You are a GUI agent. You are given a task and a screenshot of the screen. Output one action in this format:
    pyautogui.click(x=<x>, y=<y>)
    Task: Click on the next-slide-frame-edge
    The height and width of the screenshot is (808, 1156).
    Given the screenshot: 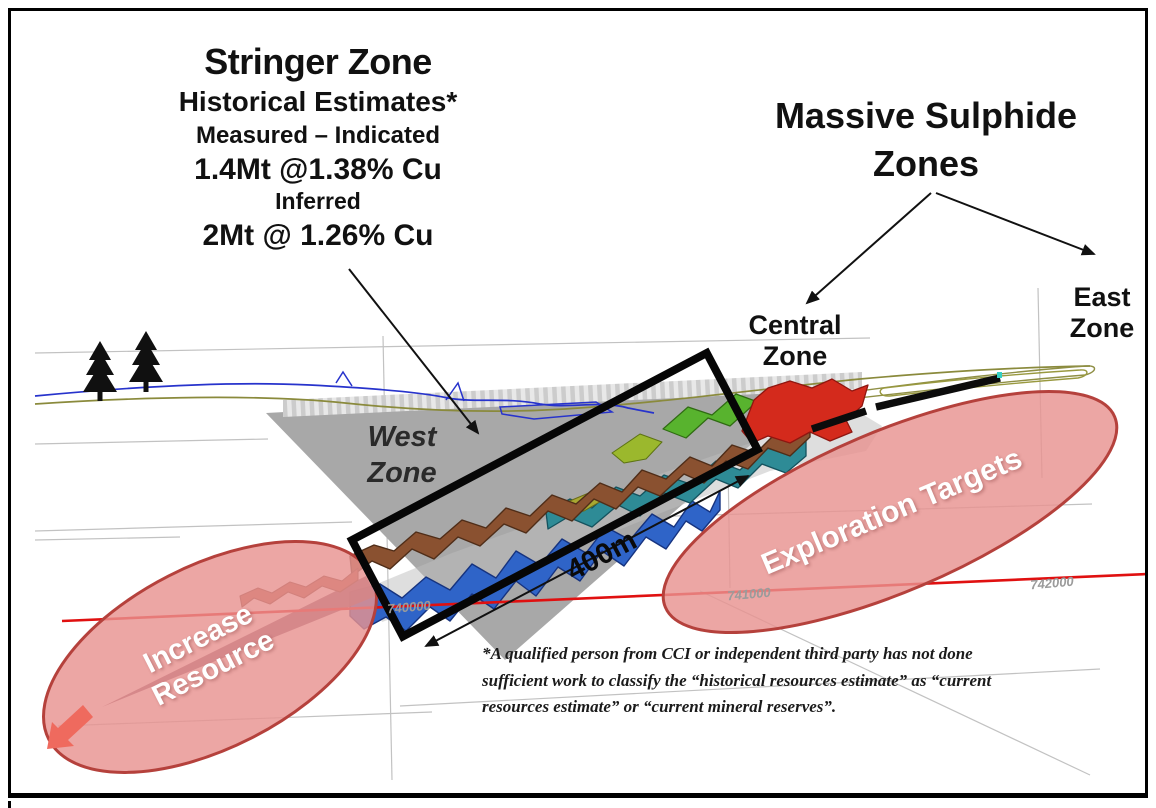 What is the action you would take?
    pyautogui.click(x=9, y=804)
    